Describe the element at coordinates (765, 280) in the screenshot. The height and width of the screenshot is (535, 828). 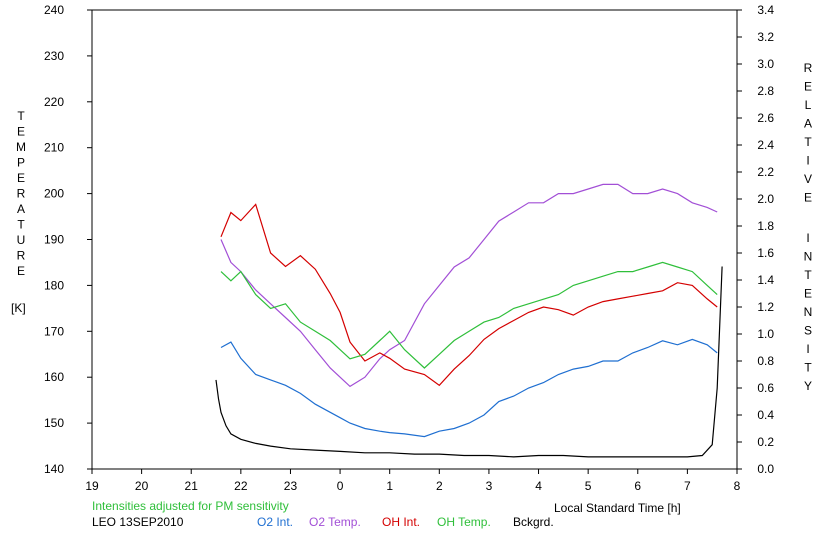
I see `y-right-tick-label: 1.4` at that location.